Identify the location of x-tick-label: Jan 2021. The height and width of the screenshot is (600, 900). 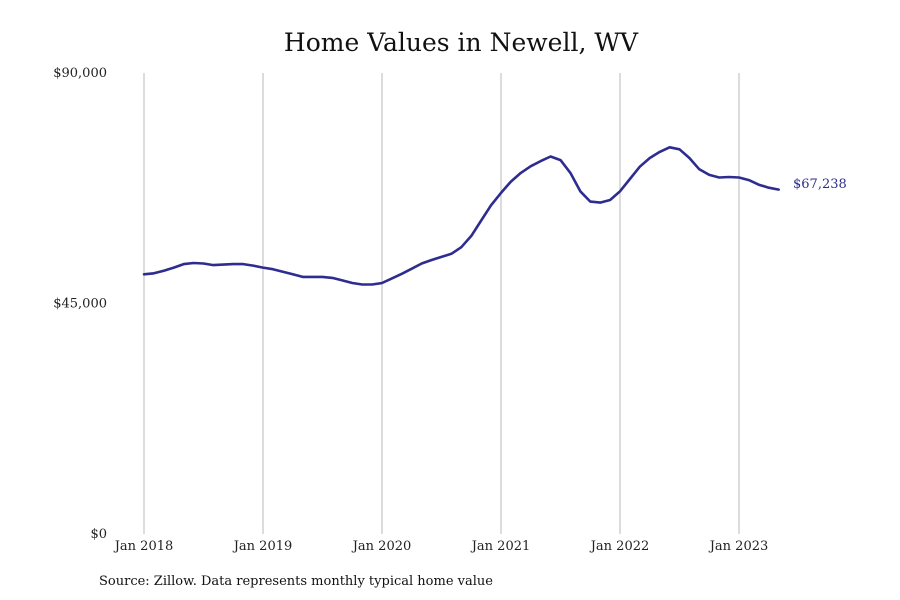
(500, 546).